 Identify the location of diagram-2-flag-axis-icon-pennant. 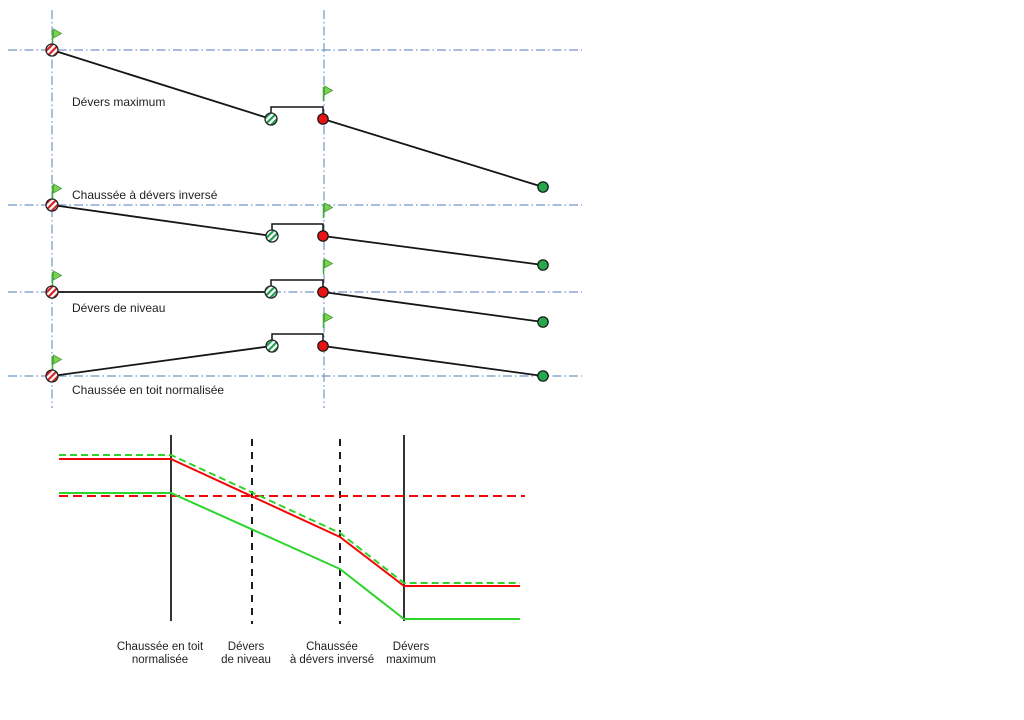
(329, 207).